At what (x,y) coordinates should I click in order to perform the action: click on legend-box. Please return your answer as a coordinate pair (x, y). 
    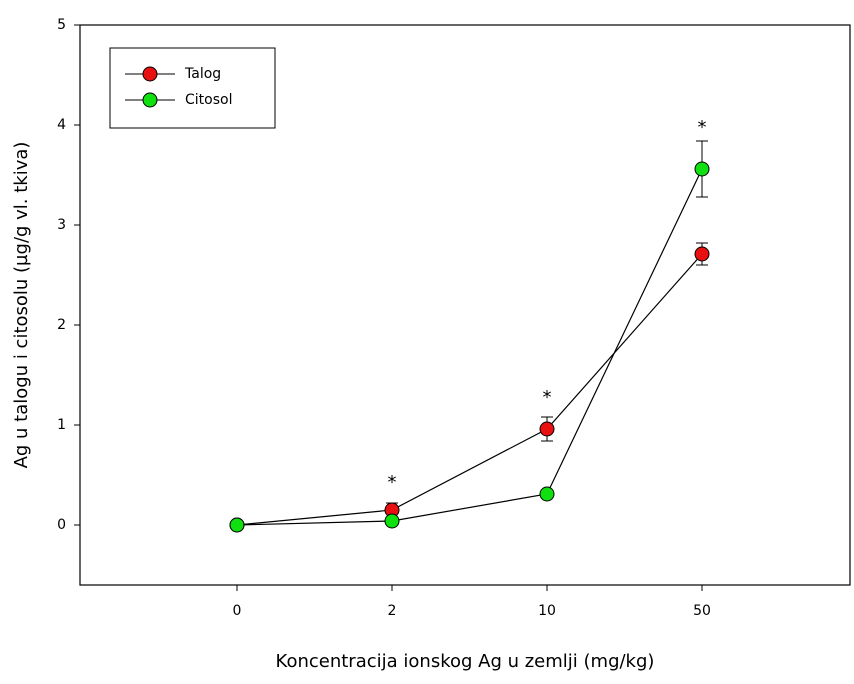
    Looking at the image, I should click on (192, 88).